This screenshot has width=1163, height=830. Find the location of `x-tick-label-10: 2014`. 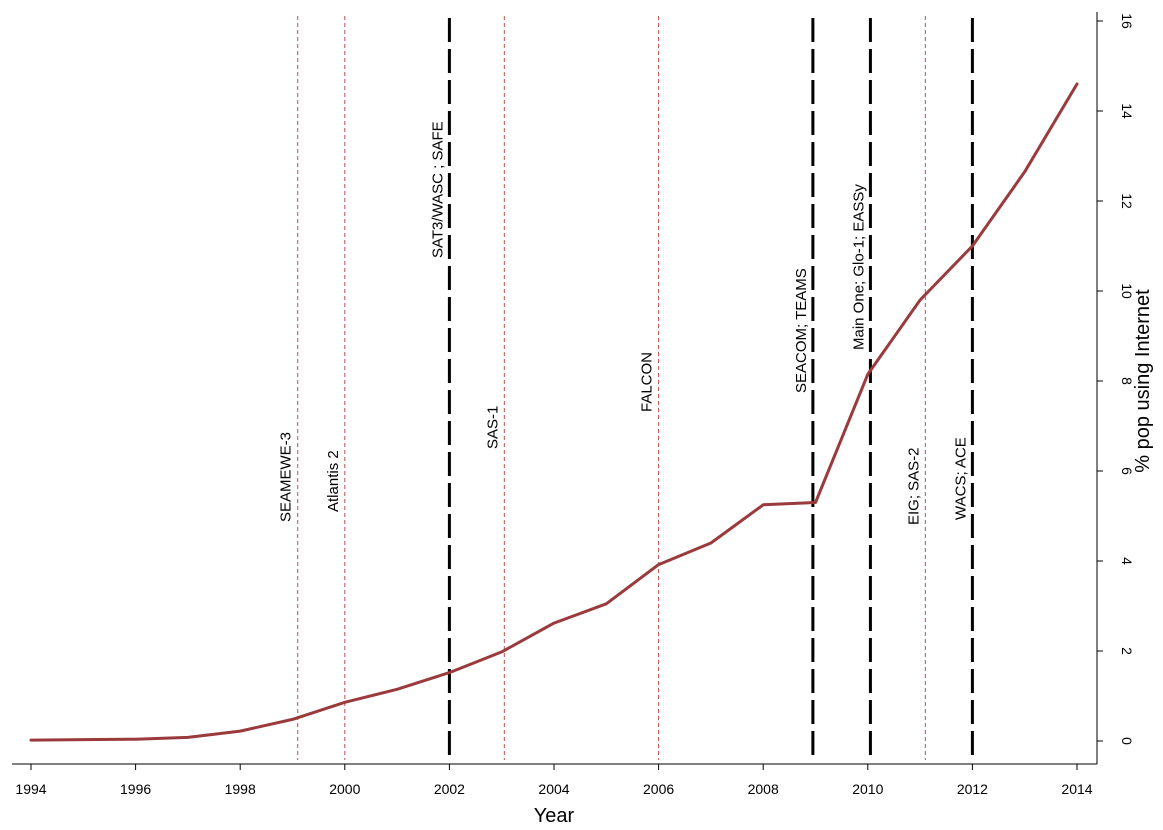

x-tick-label-10: 2014 is located at coordinates (1076, 789).